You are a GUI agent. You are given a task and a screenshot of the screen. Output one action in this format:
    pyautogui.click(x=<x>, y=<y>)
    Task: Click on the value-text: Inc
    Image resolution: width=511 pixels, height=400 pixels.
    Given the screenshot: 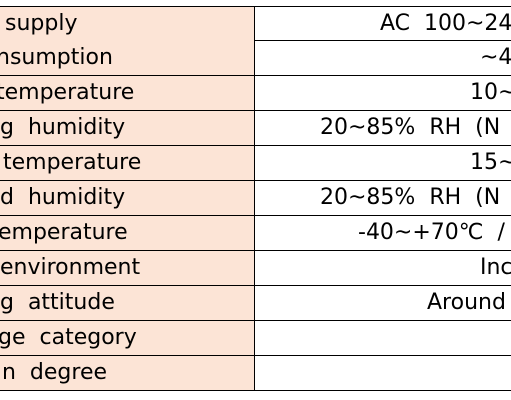 What is the action you would take?
    pyautogui.click(x=495, y=267)
    